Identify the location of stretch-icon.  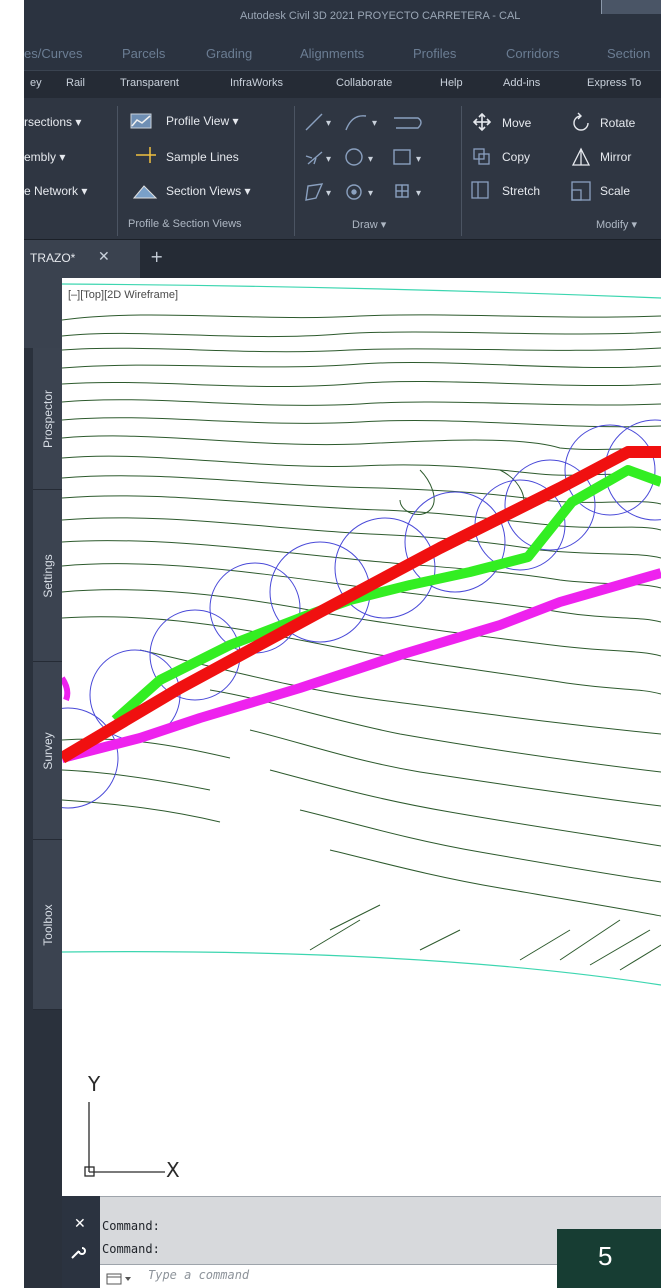
(481, 191).